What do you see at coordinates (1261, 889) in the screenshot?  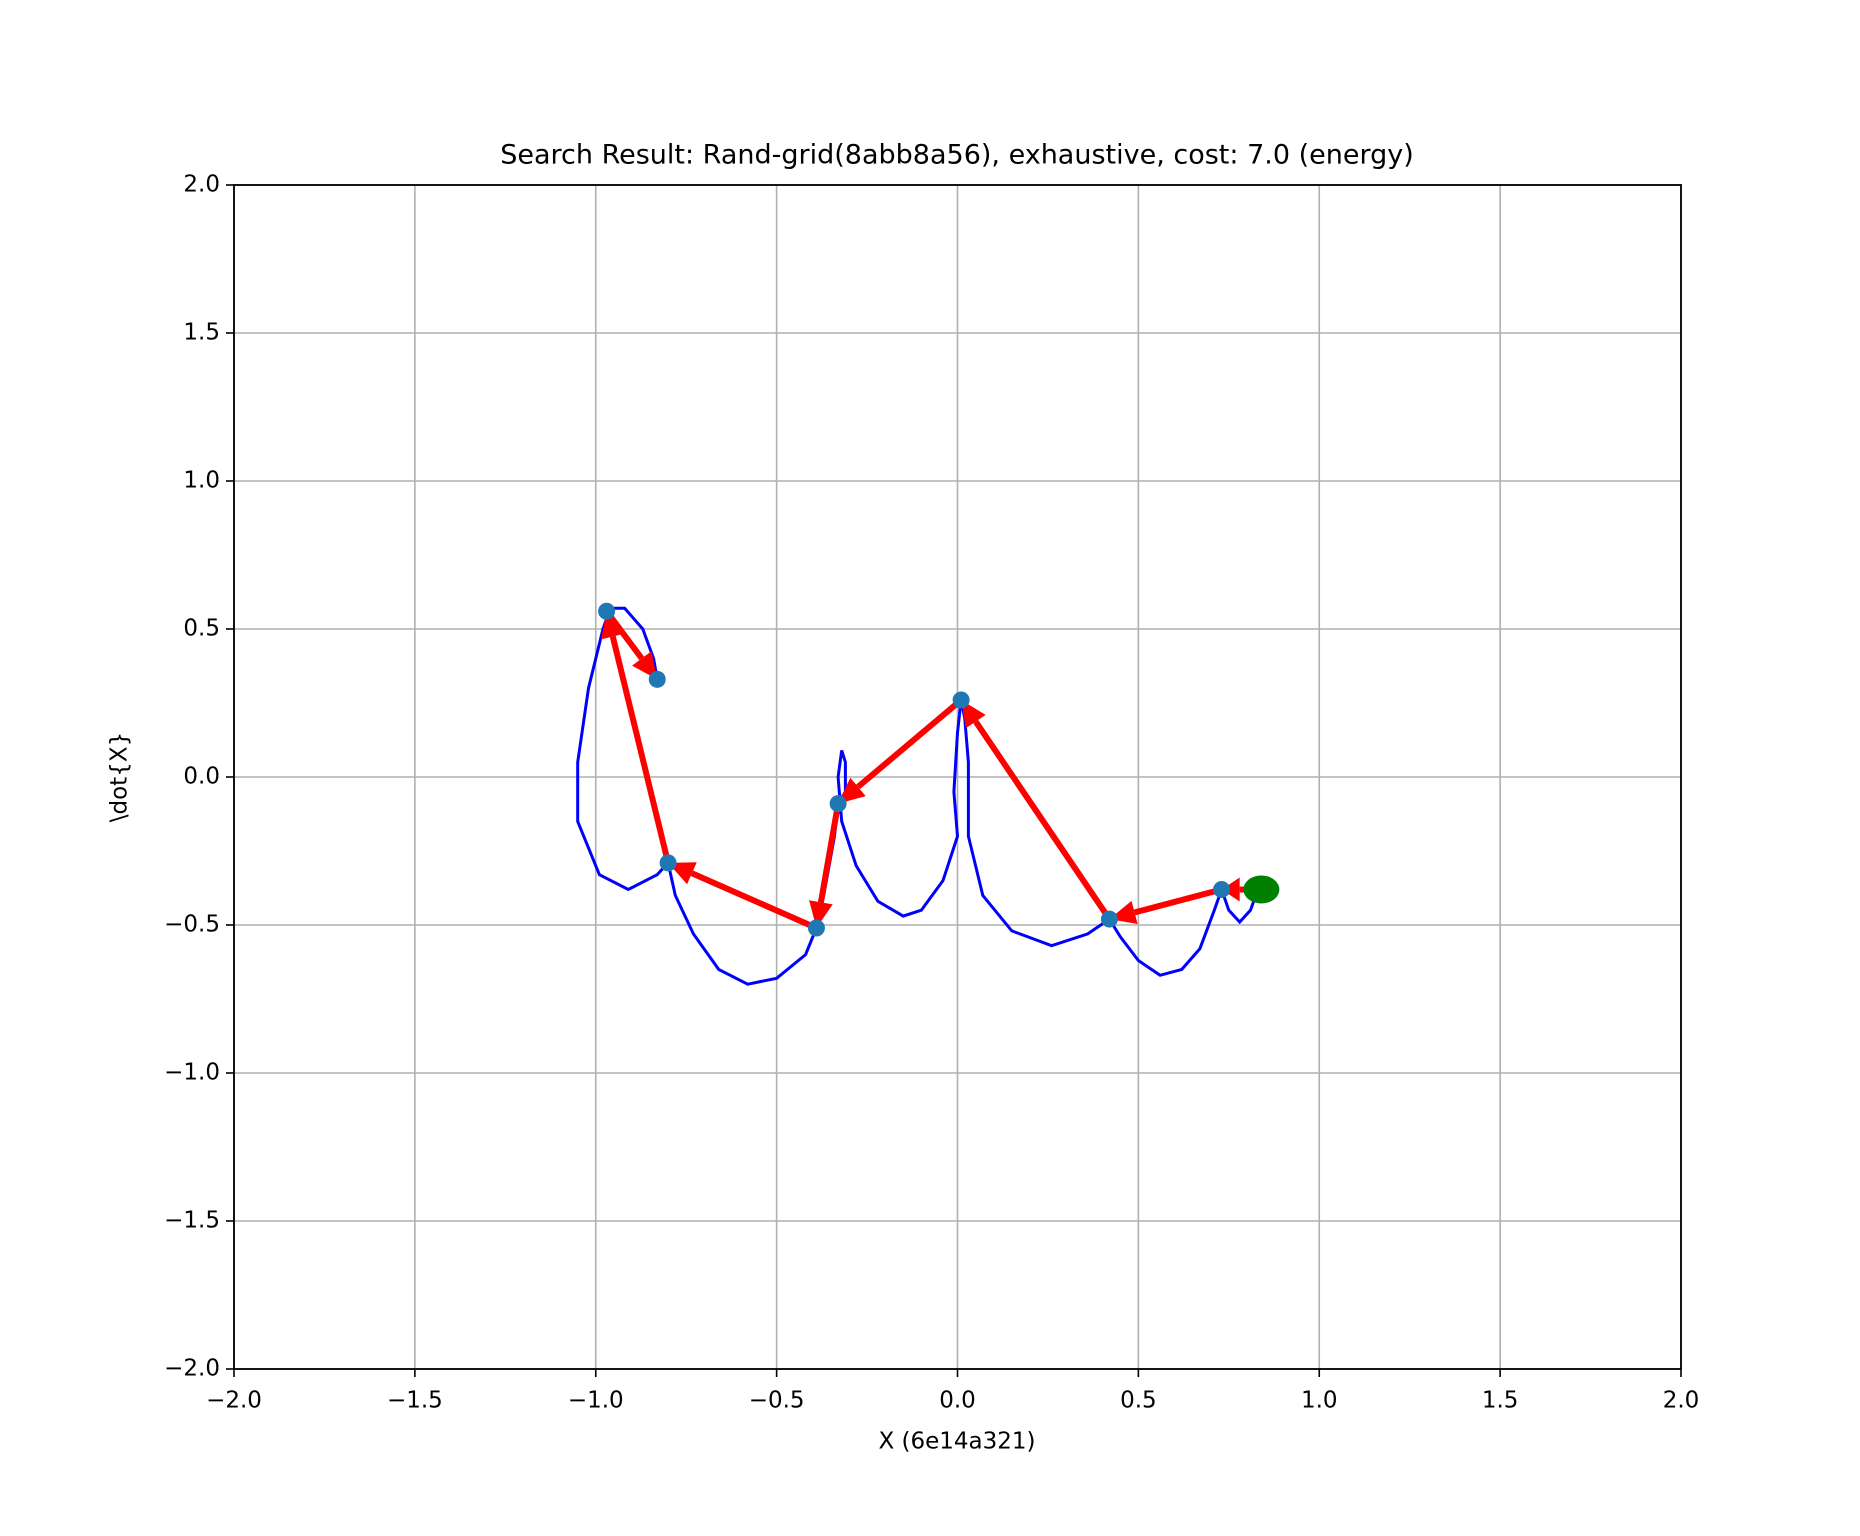 I see `start-marker` at bounding box center [1261, 889].